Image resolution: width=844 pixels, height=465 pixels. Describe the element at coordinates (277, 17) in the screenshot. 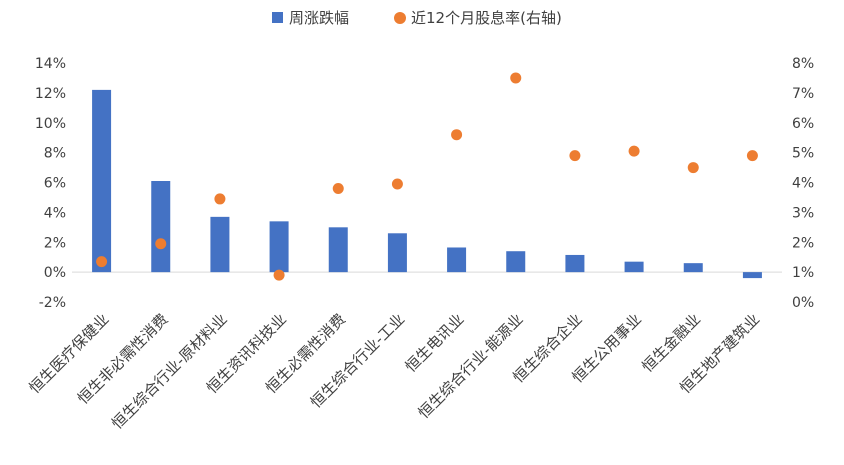

I see `legend-bar-swatch` at that location.